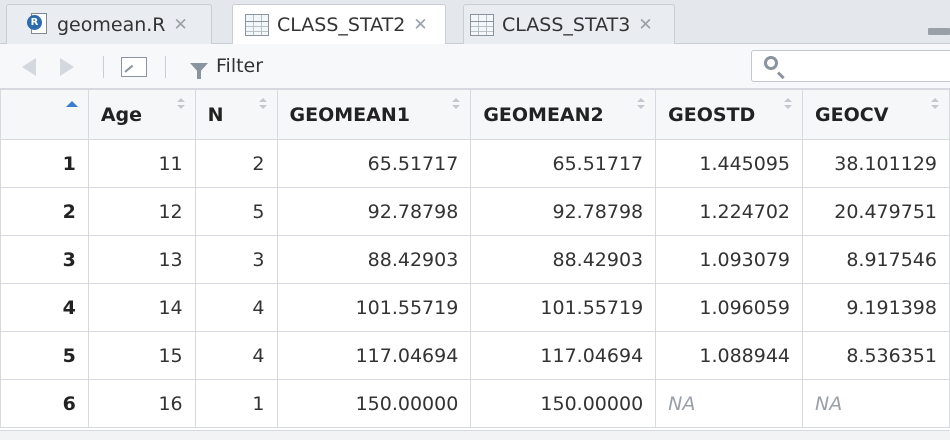  I want to click on cell-n: 2, so click(236, 163).